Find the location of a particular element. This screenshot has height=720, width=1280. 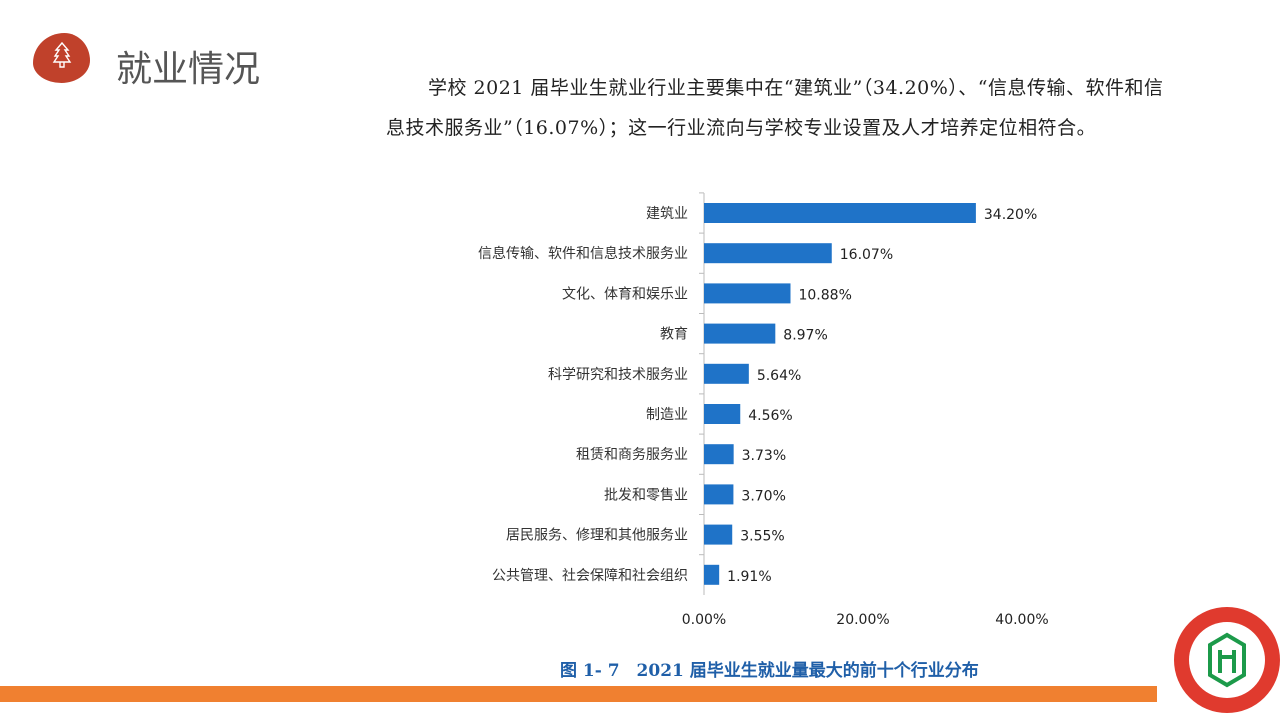

data-label: 3.73% is located at coordinates (764, 456).